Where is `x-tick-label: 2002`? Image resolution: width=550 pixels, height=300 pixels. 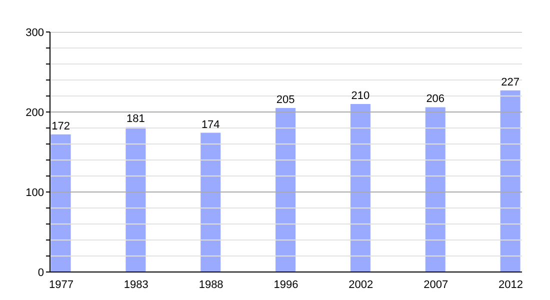
x-tick-label: 2002 is located at coordinates (361, 284).